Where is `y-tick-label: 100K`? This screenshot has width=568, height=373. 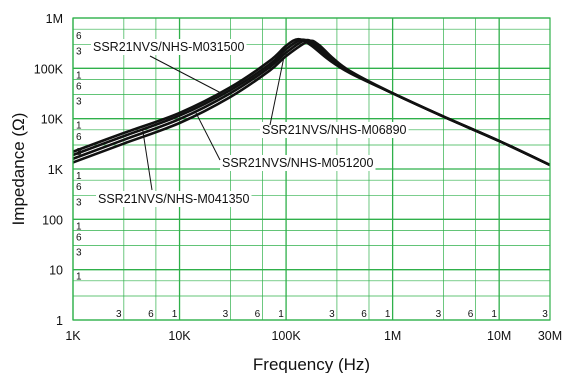
y-tick-label: 100K is located at coordinates (49, 69).